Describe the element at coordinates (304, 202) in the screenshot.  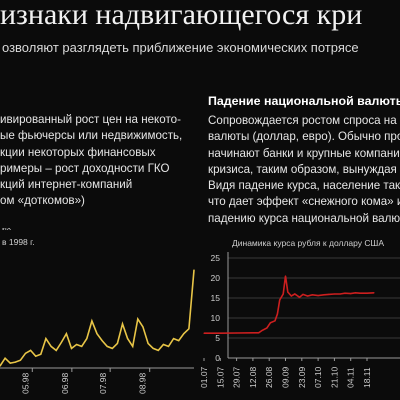
I see `right-column-line: что дает эффект «снежного кома» и` at that location.